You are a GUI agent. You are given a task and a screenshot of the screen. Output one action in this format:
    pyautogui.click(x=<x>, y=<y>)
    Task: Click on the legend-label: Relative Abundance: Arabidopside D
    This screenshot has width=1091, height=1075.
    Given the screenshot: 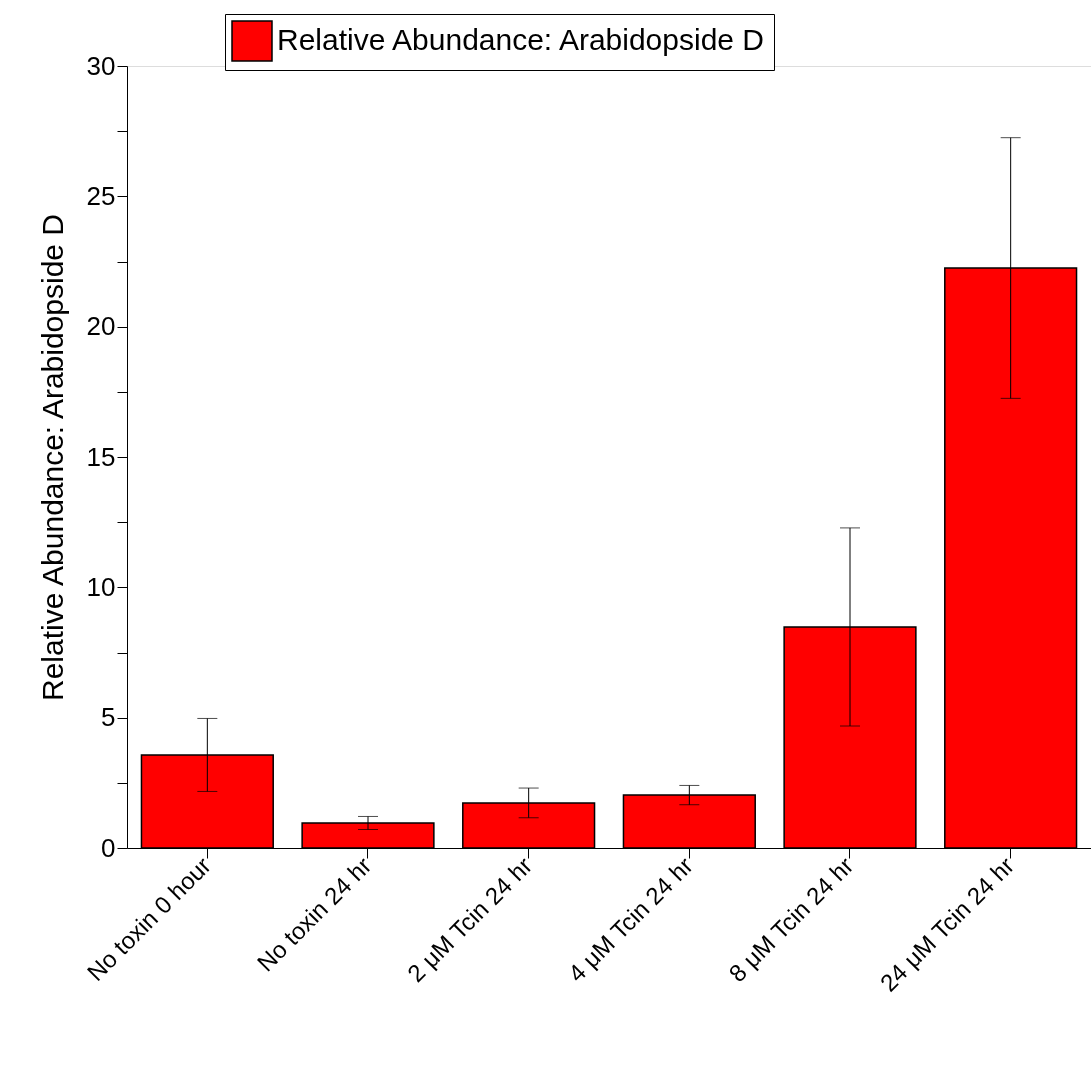 What is the action you would take?
    pyautogui.click(x=521, y=39)
    